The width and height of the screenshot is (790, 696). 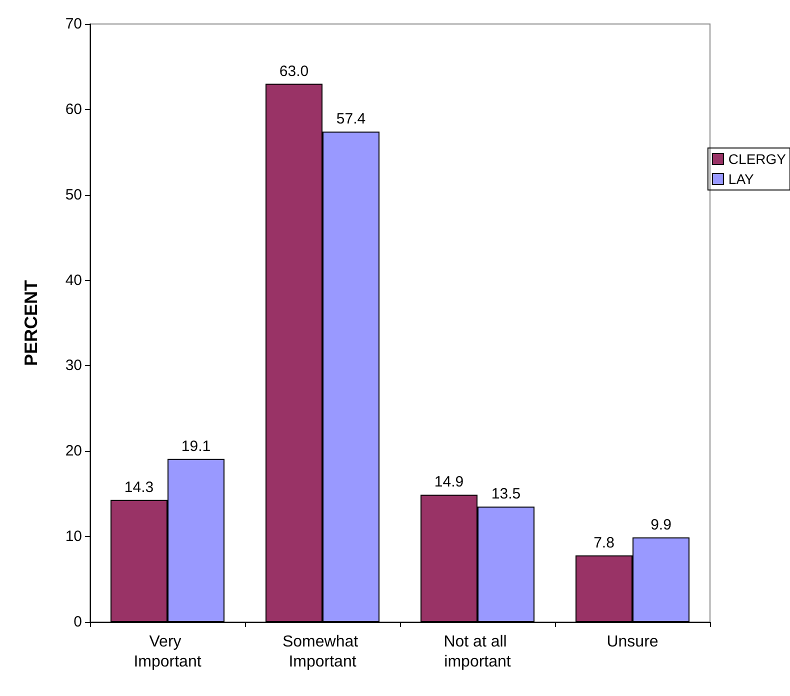 I want to click on data-label: 63.0, so click(x=294, y=71).